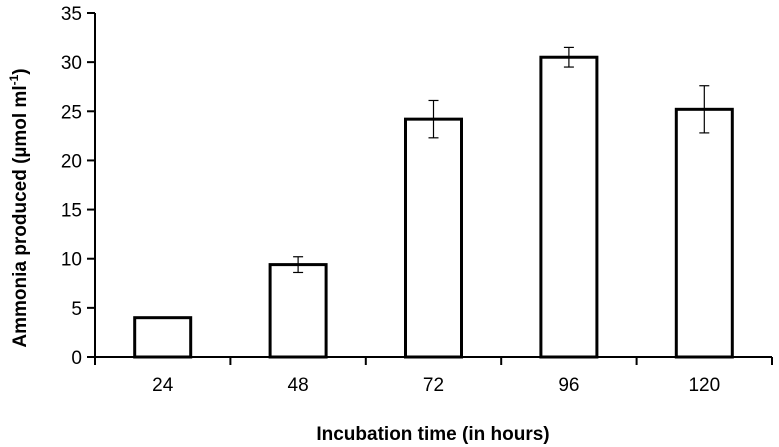 This screenshot has height=447, width=779. I want to click on y-tick-label: 30, so click(71, 63).